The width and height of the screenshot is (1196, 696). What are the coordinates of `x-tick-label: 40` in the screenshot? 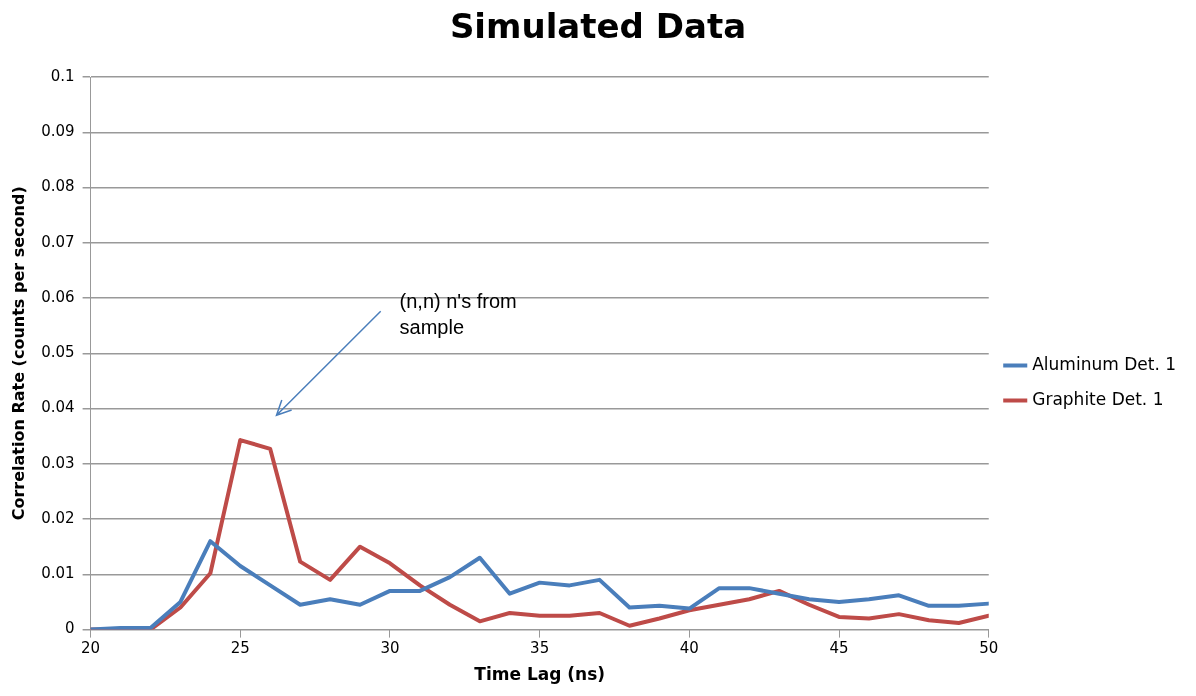 It's located at (689, 648).